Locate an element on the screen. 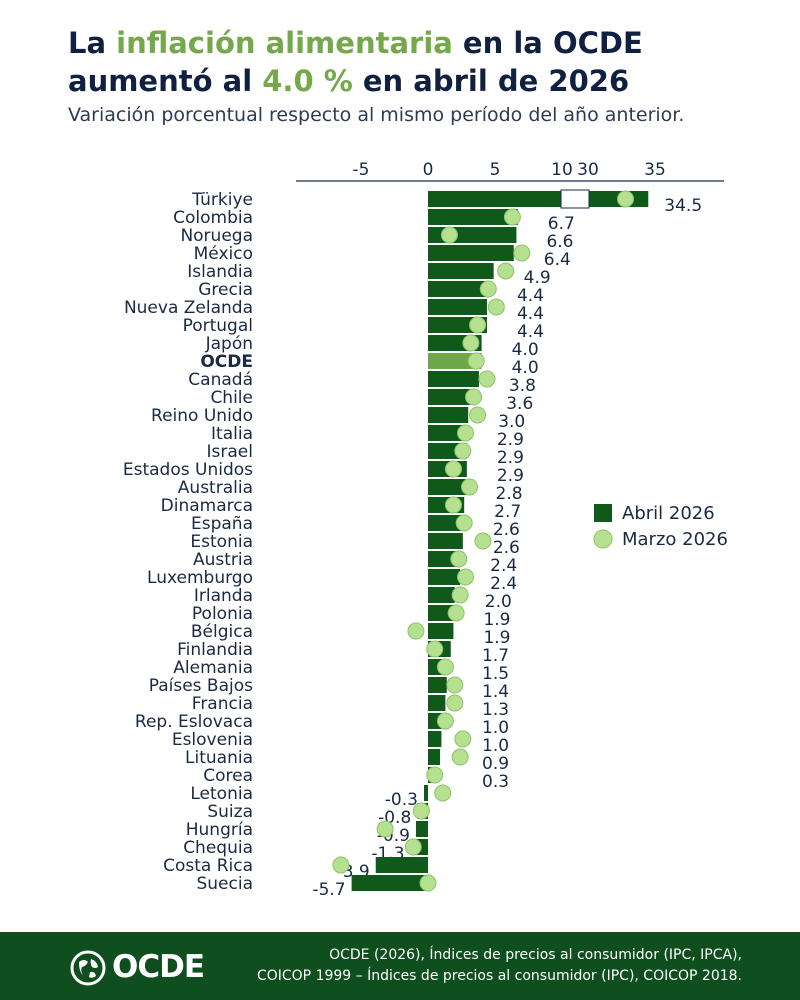  oecd-logo-text: OCDE is located at coordinates (158, 967).